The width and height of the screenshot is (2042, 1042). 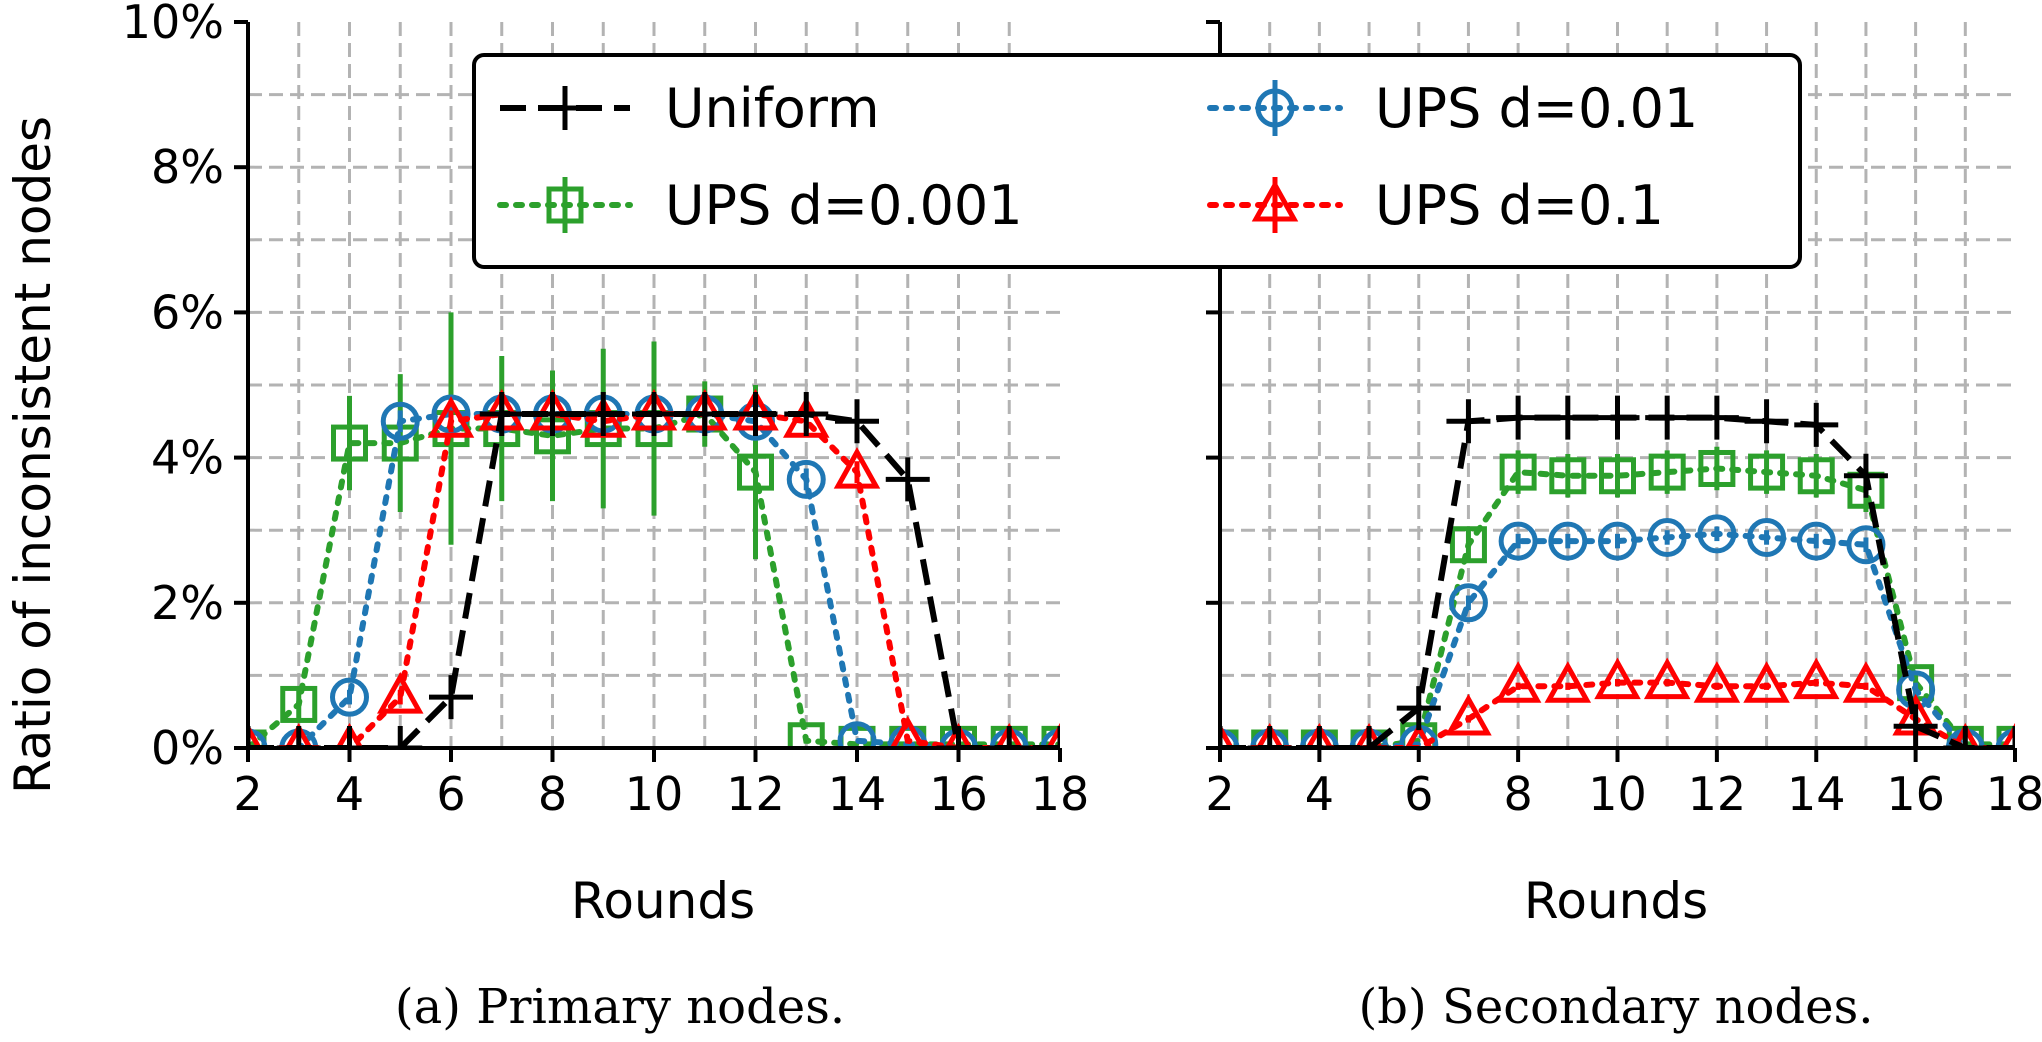 I want to click on y-tick-label: 10%, so click(x=173, y=24).